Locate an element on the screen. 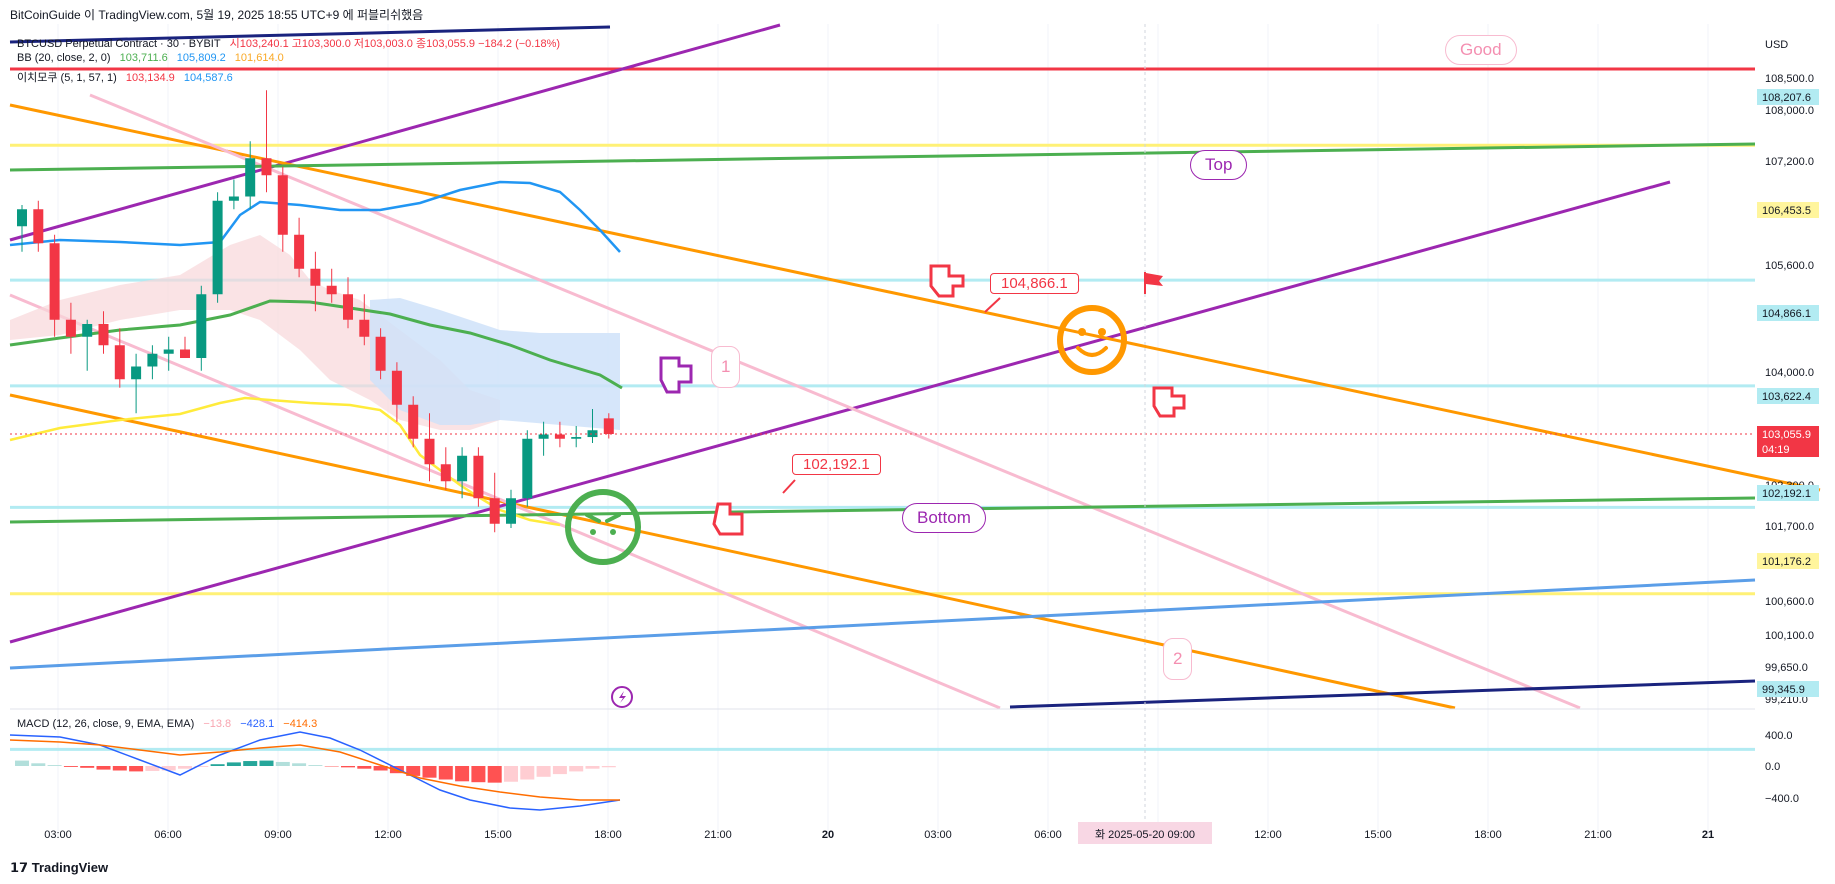 The image size is (1835, 884). price-label: 108,207.6 is located at coordinates (1786, 98).